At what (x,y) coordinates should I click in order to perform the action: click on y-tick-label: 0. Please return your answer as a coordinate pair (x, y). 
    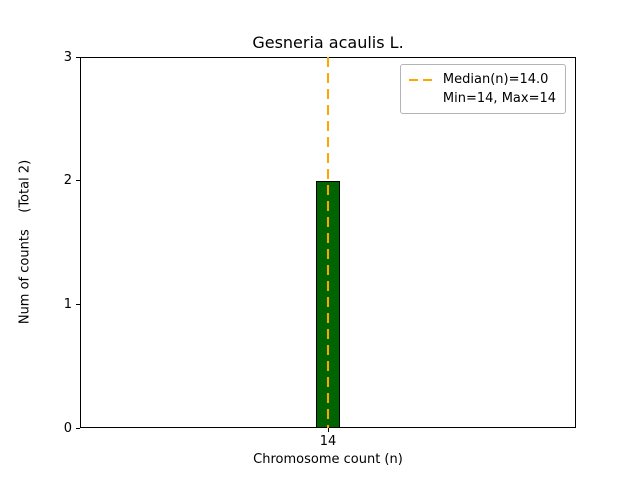
    Looking at the image, I should click on (67, 428).